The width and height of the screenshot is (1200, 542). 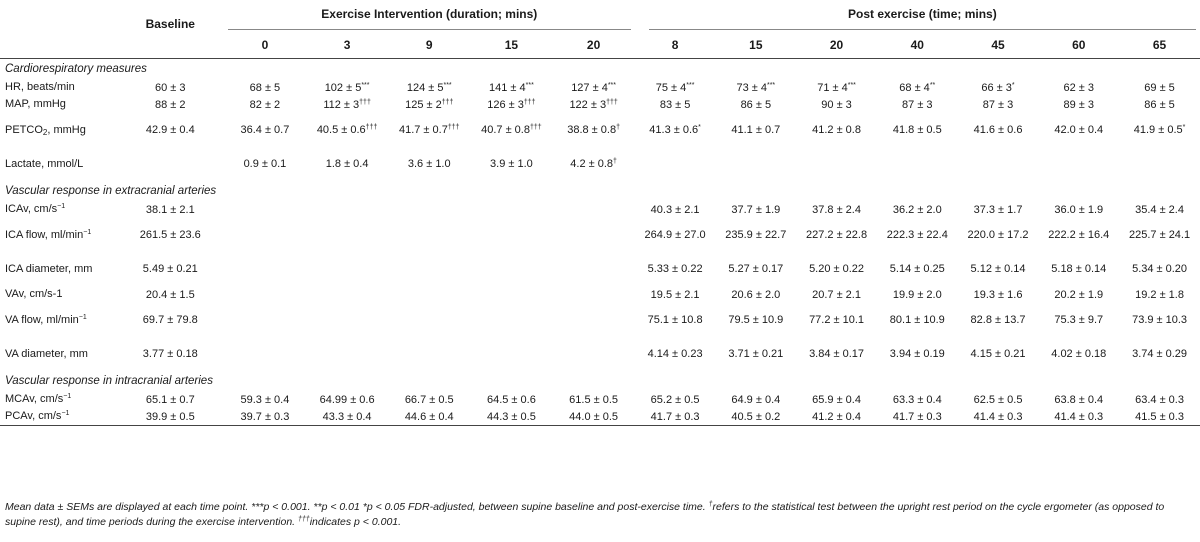 I want to click on row-label: ICA flow, ml/min−1, so click(x=58, y=235).